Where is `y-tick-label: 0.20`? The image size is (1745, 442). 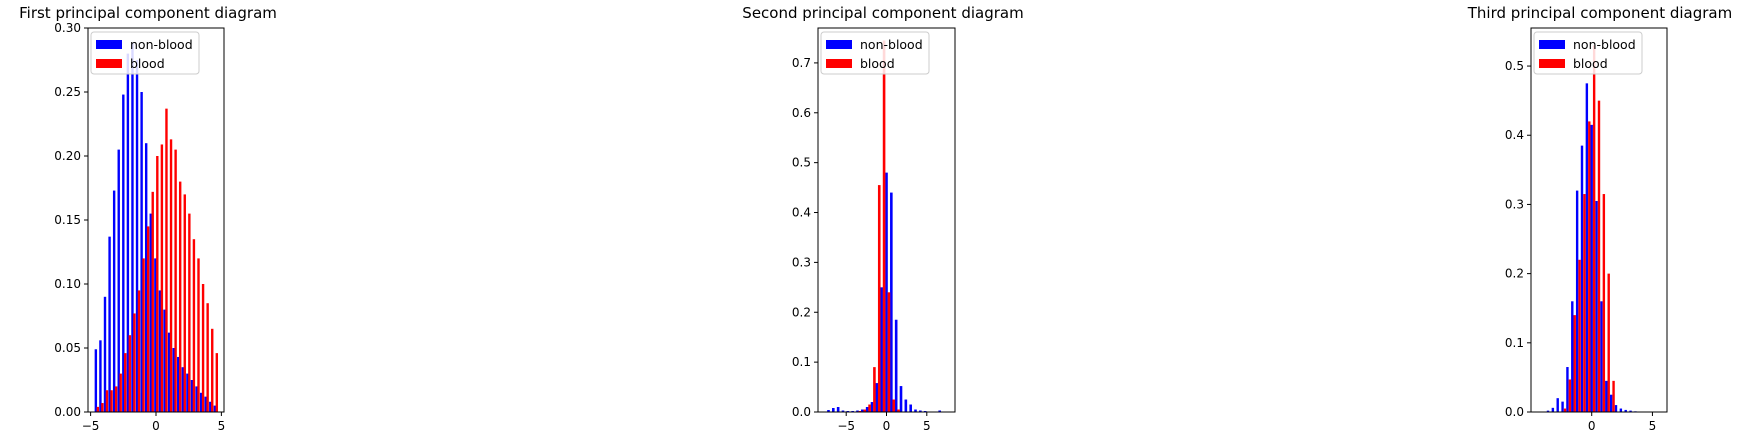 y-tick-label: 0.20 is located at coordinates (67, 156).